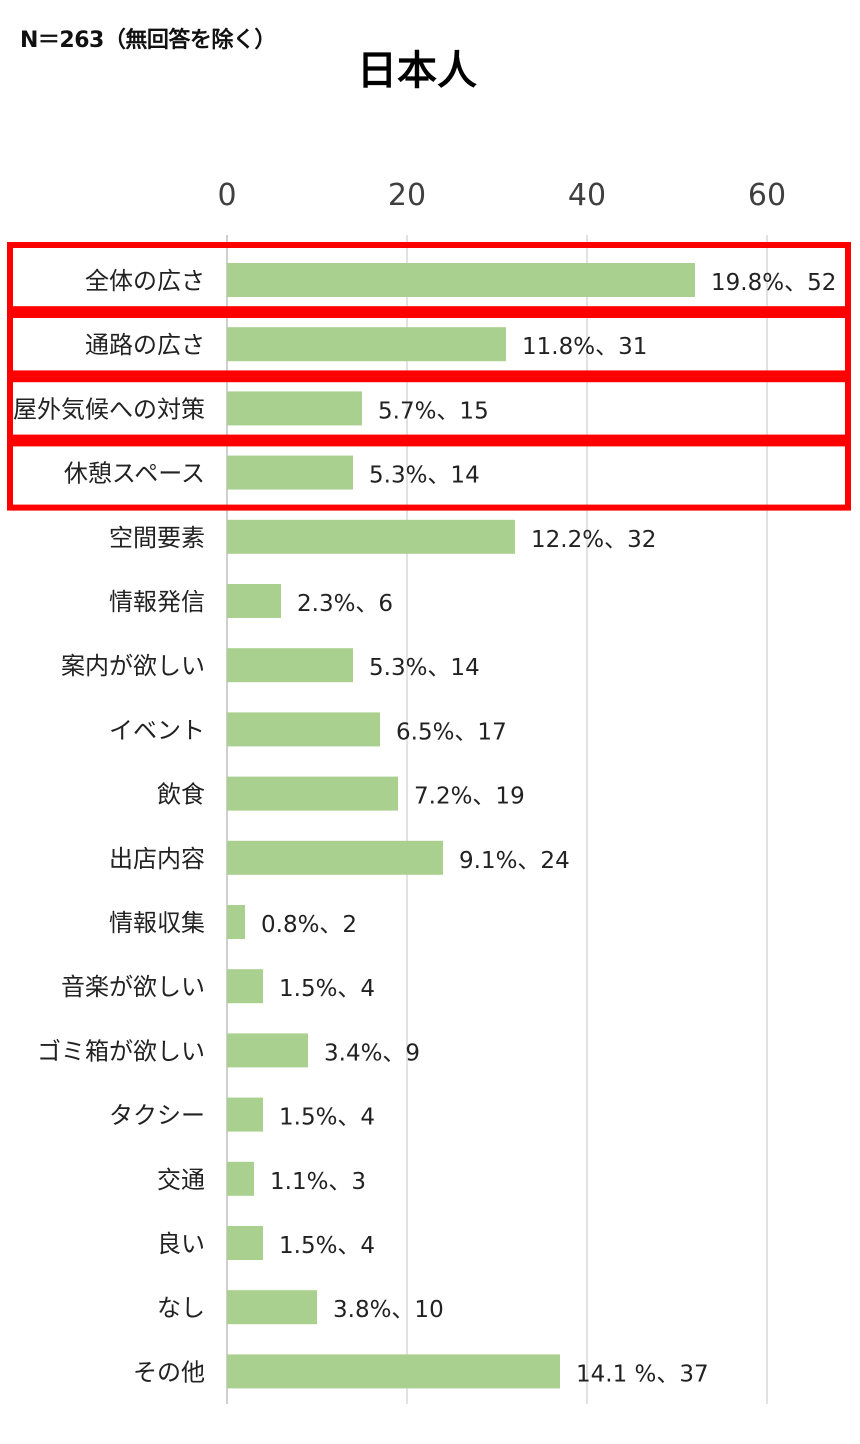 This screenshot has width=860, height=1444. Describe the element at coordinates (157, 859) in the screenshot. I see `category-label: 出店内容` at that location.